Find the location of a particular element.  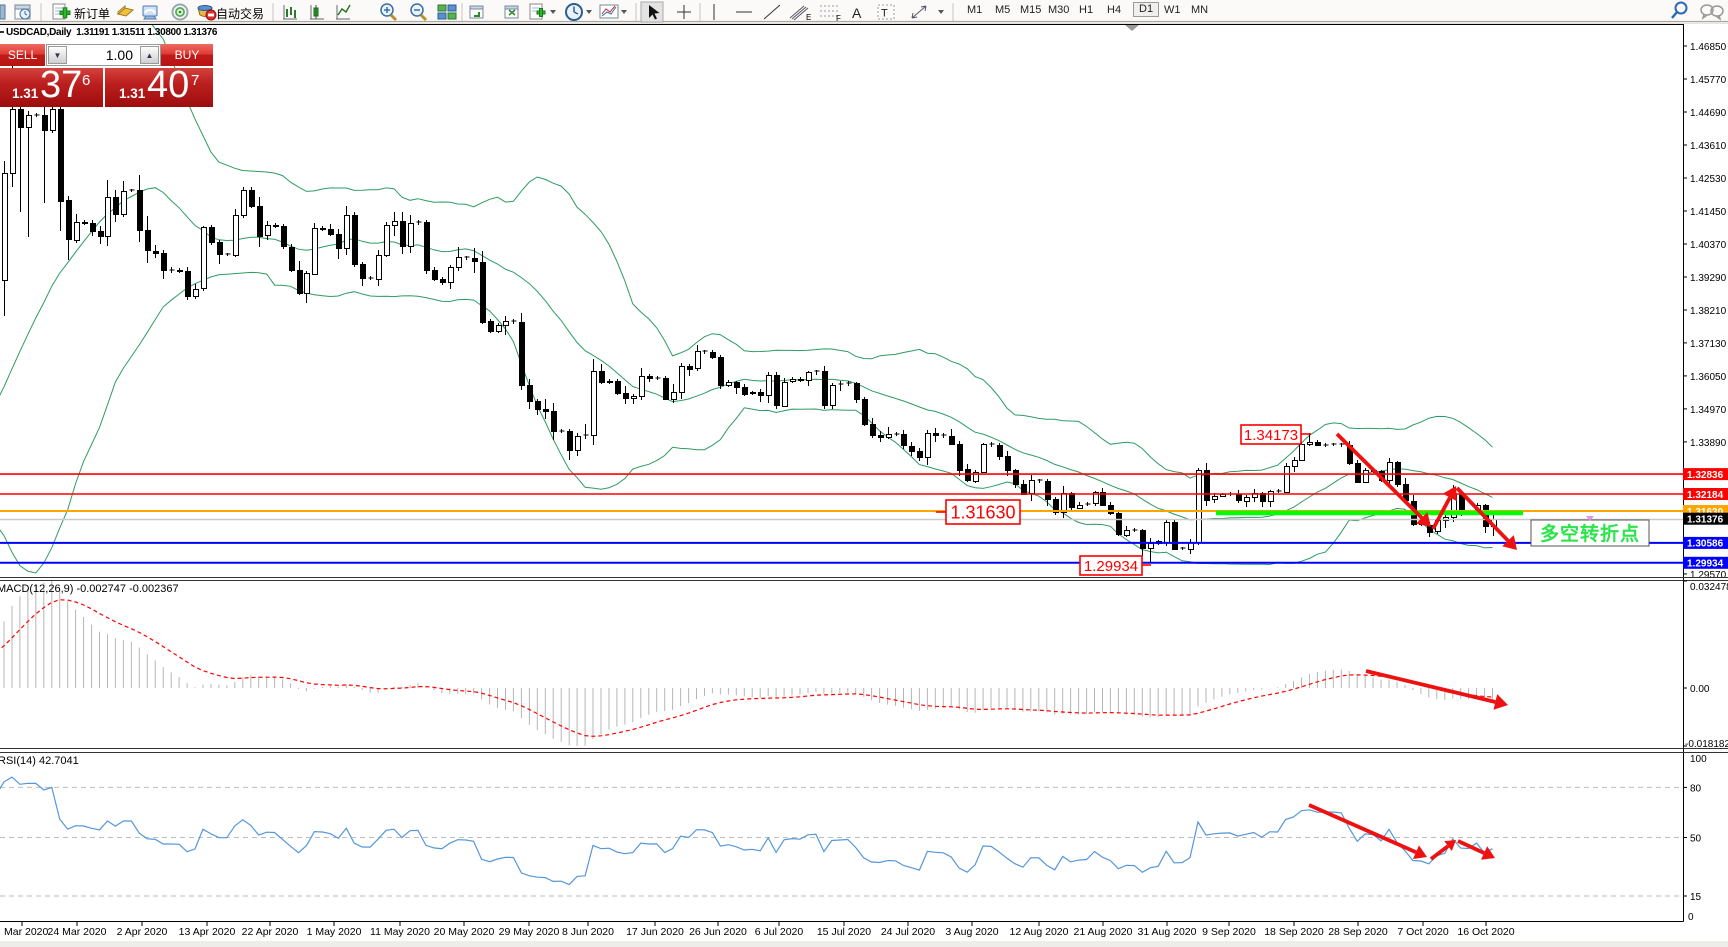

svg-text: 1.34173 is located at coordinates (1271, 435).